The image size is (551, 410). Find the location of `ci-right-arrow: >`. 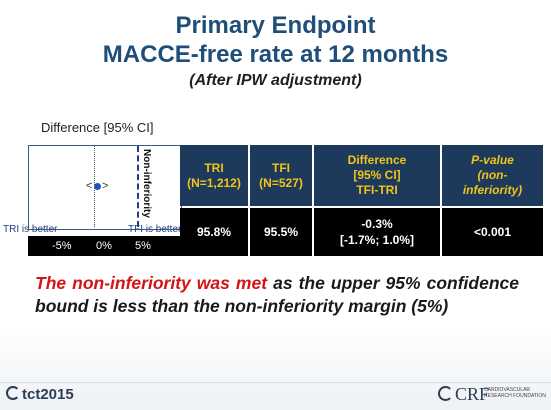

ci-right-arrow: > is located at coordinates (105, 186).